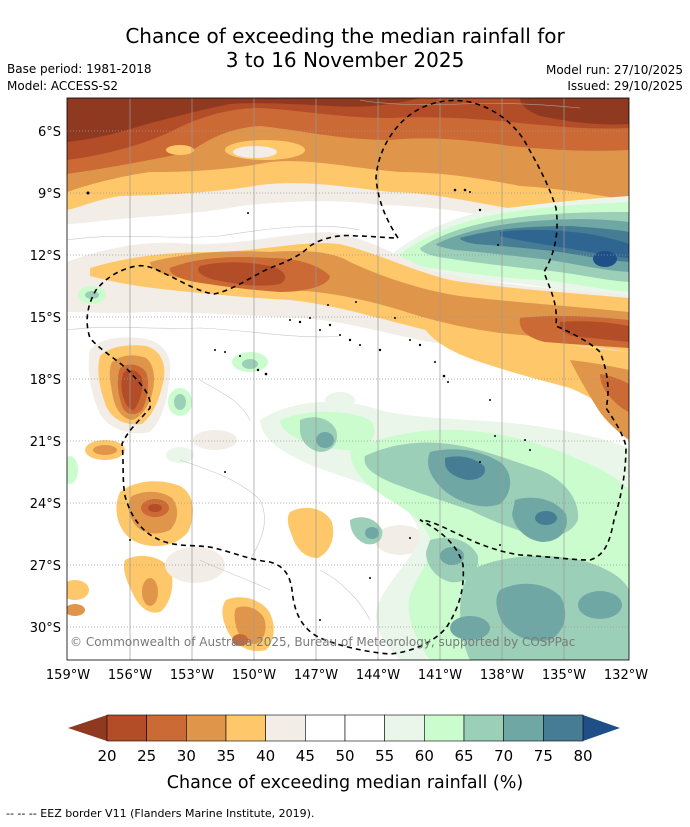 This screenshot has width=690, height=827. What do you see at coordinates (45, 442) in the screenshot?
I see `lat-label: 21°S` at bounding box center [45, 442].